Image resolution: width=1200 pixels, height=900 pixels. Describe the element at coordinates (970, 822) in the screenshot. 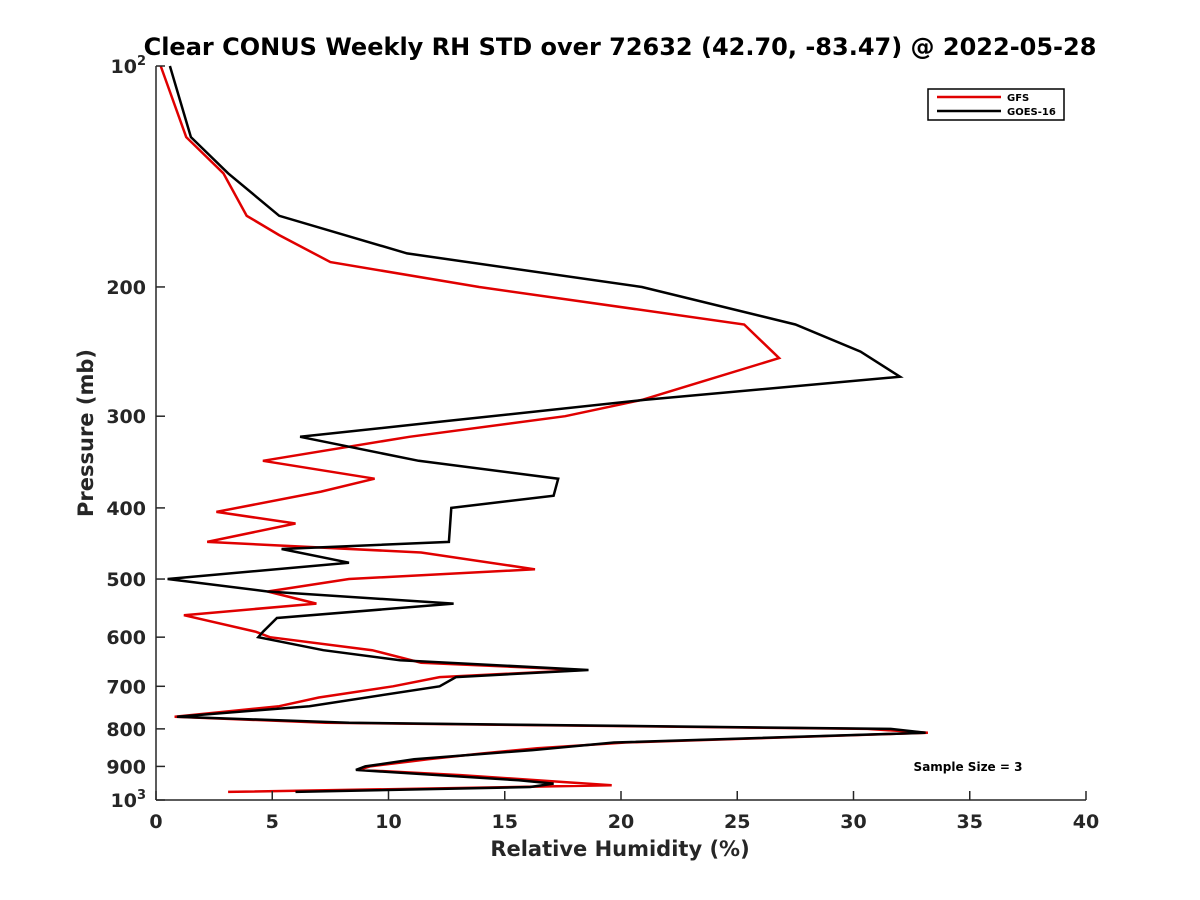

I see `x-tick-label: 35` at that location.